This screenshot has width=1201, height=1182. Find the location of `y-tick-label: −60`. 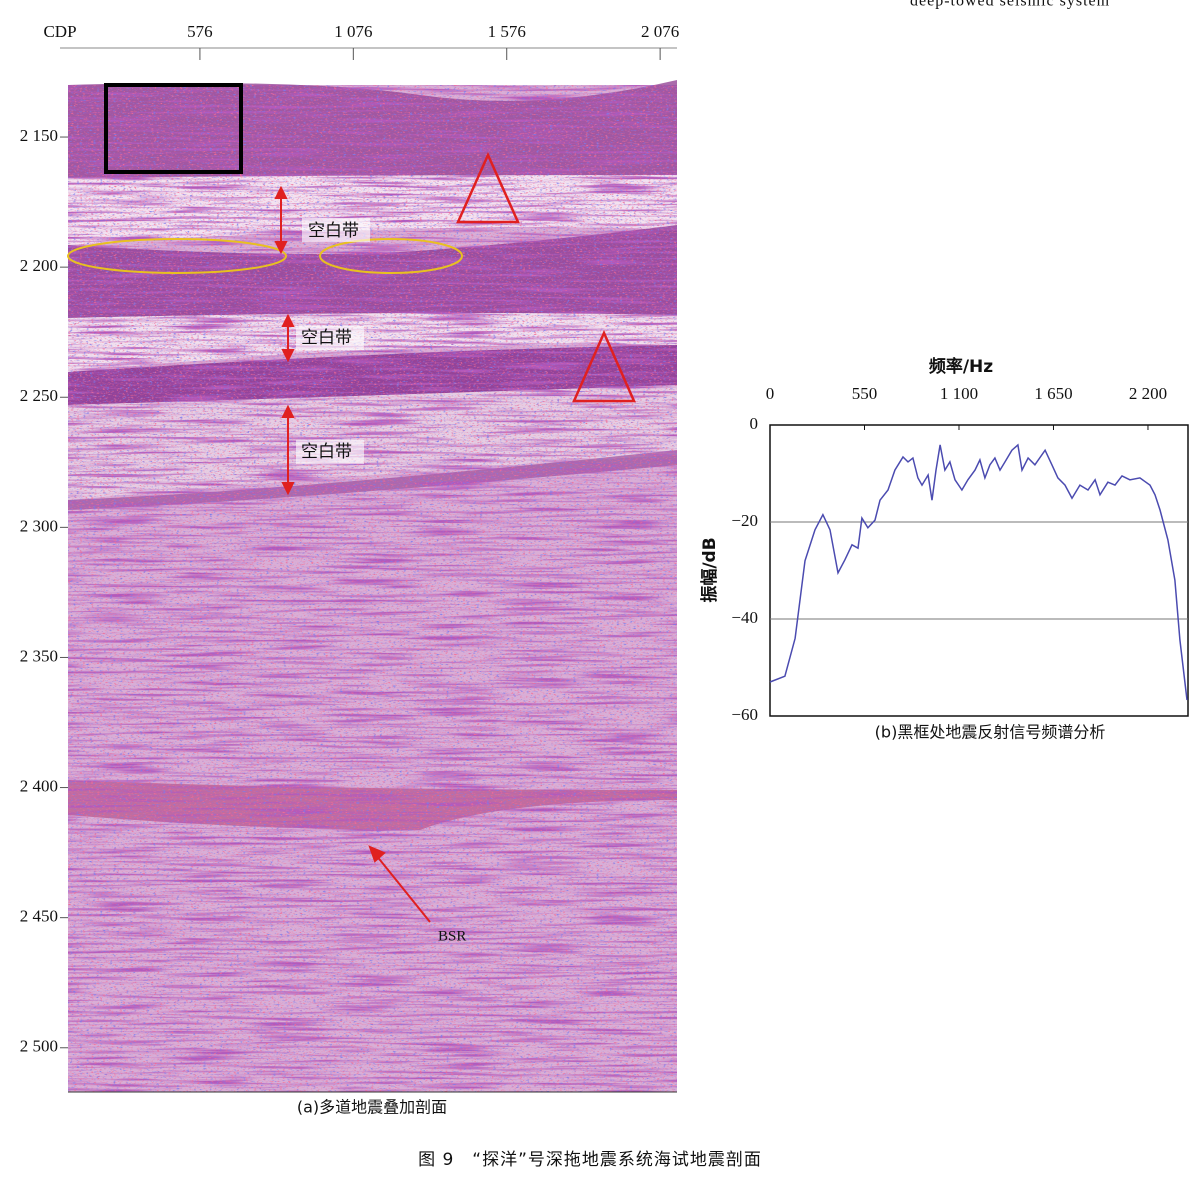

y-tick-label: −60 is located at coordinates (744, 714).